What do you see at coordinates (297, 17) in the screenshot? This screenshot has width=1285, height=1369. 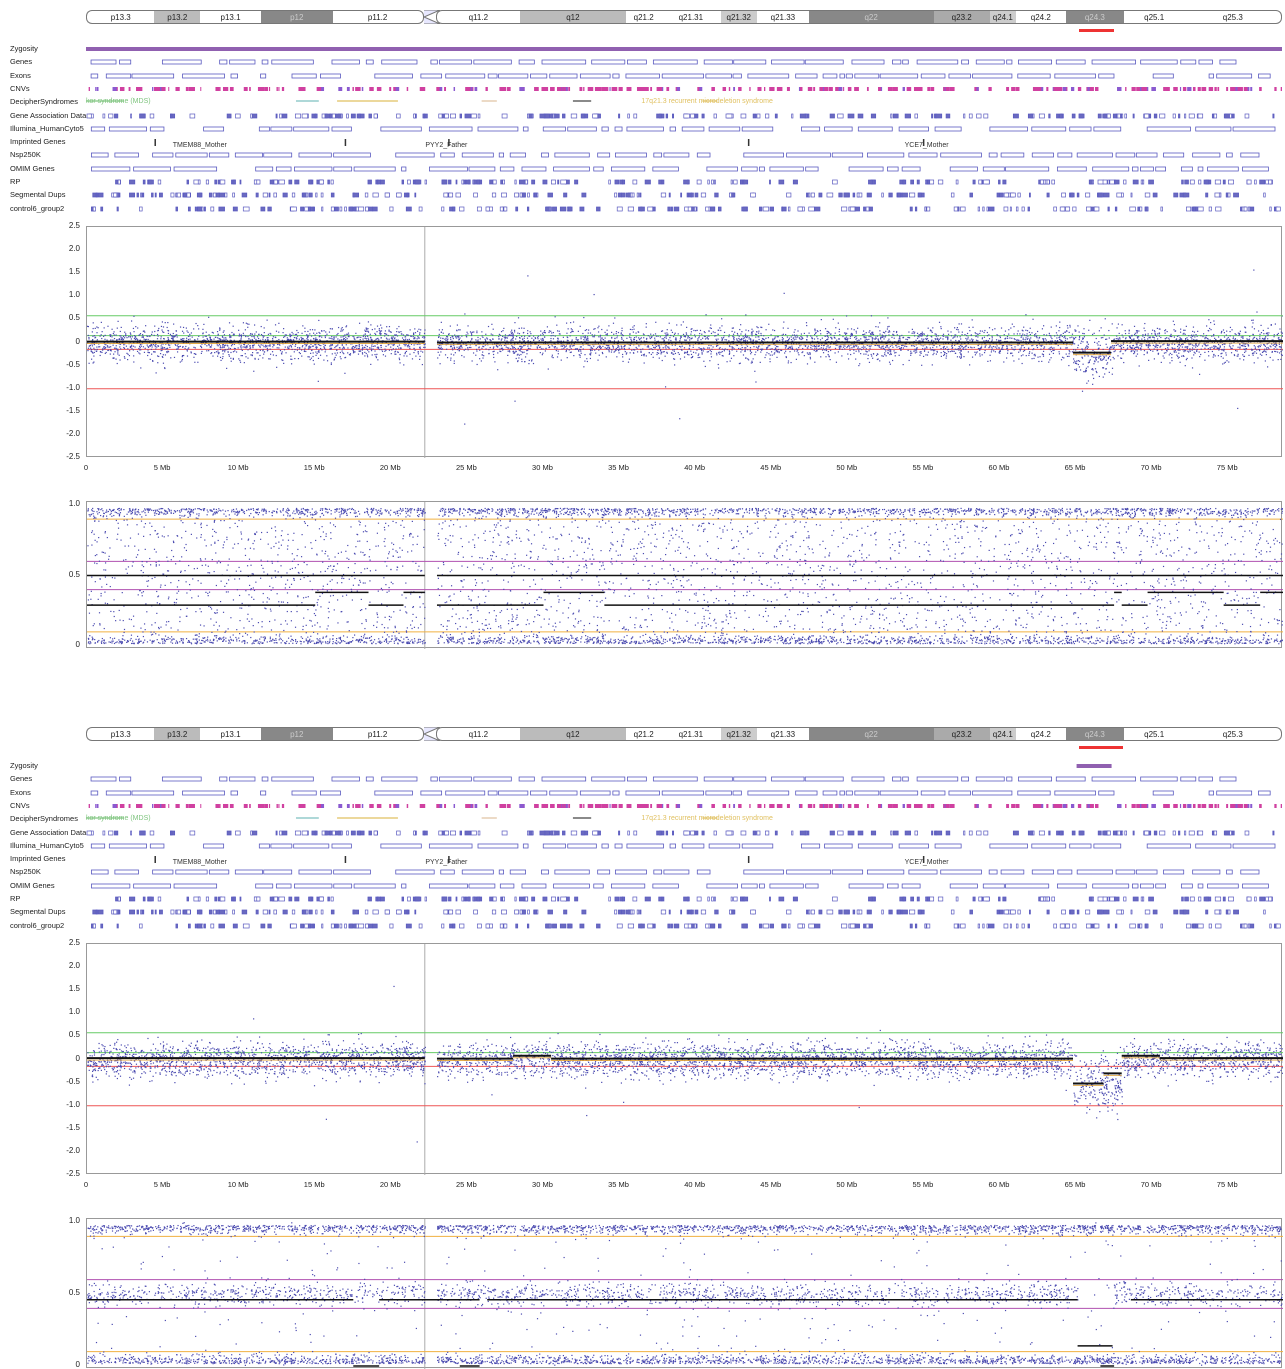 I see `band-p12: p12` at bounding box center [297, 17].